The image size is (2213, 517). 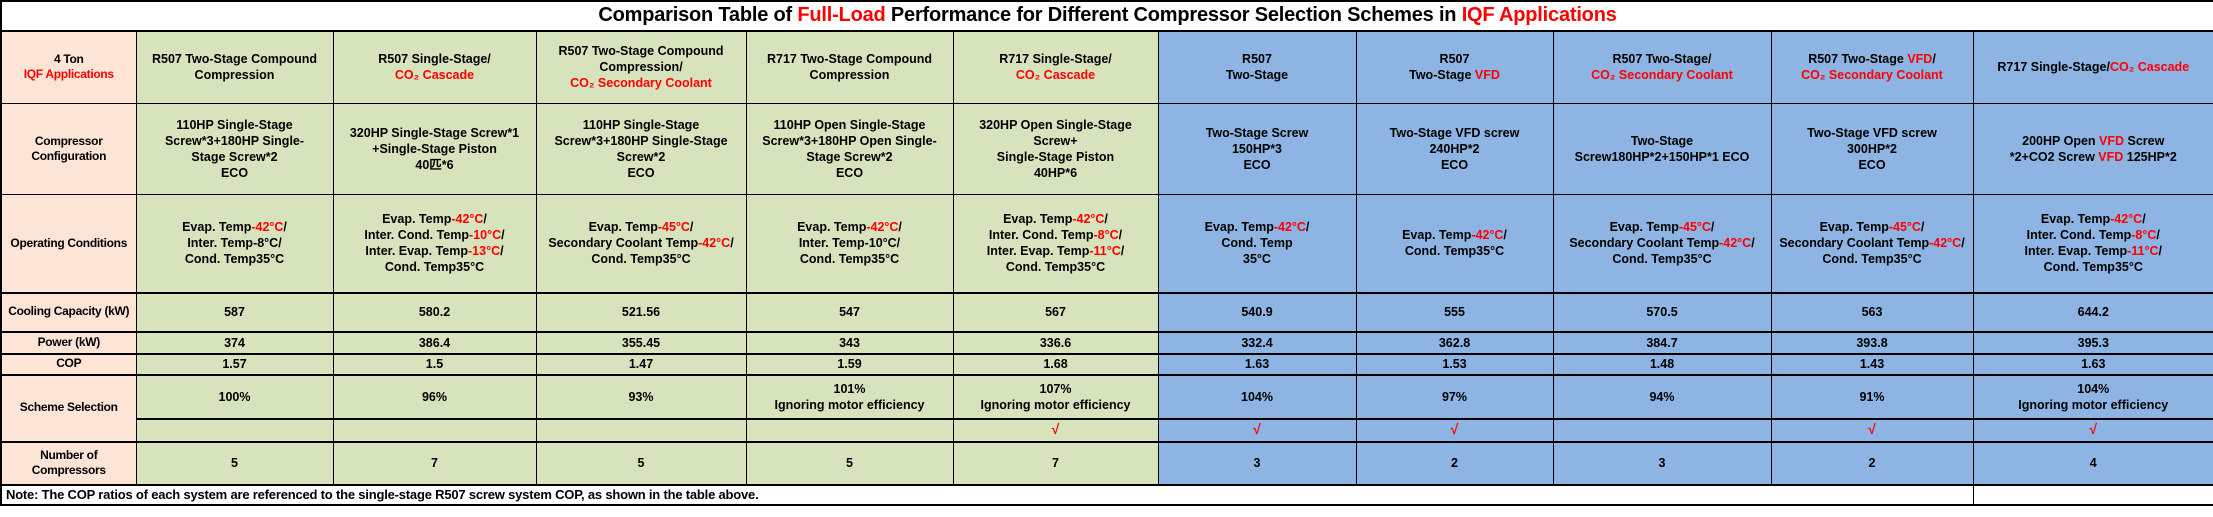 I want to click on power-value-cell: 355.45, so click(x=641, y=342).